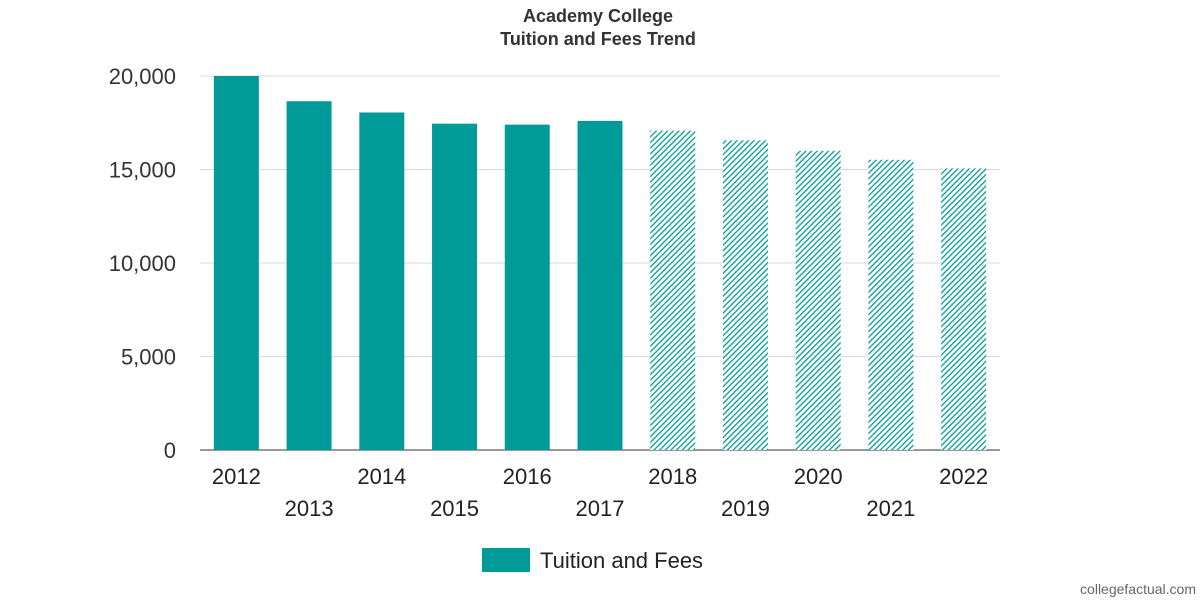 Image resolution: width=1200 pixels, height=600 pixels. Describe the element at coordinates (672, 476) in the screenshot. I see `x-tick-label: 2018` at that location.